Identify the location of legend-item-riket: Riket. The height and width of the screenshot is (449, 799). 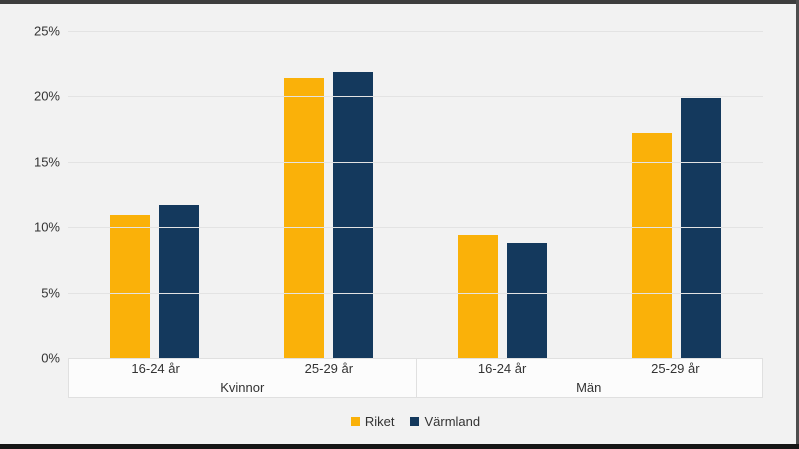
(372, 421).